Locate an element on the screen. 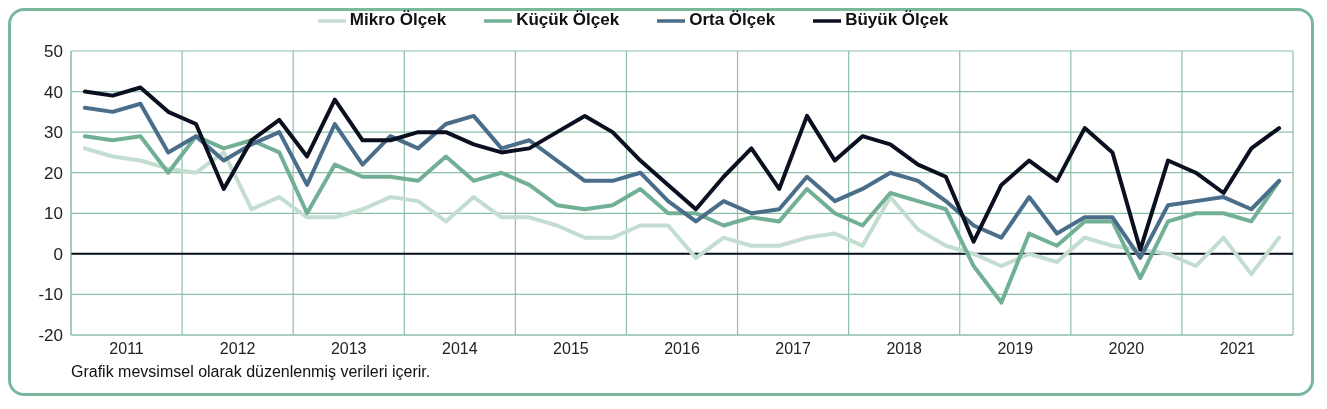  x-tick-label: 2015 is located at coordinates (571, 349).